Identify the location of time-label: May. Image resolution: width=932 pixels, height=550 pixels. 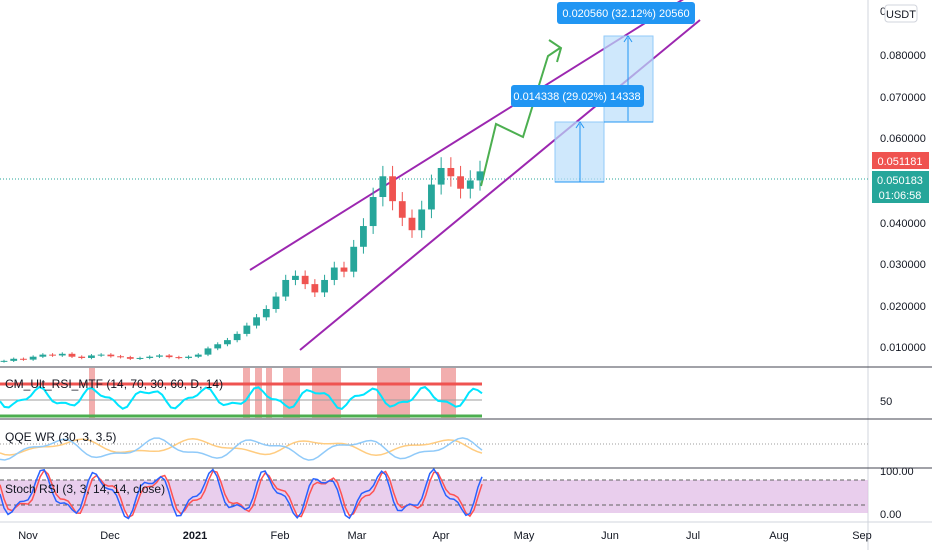
(524, 536).